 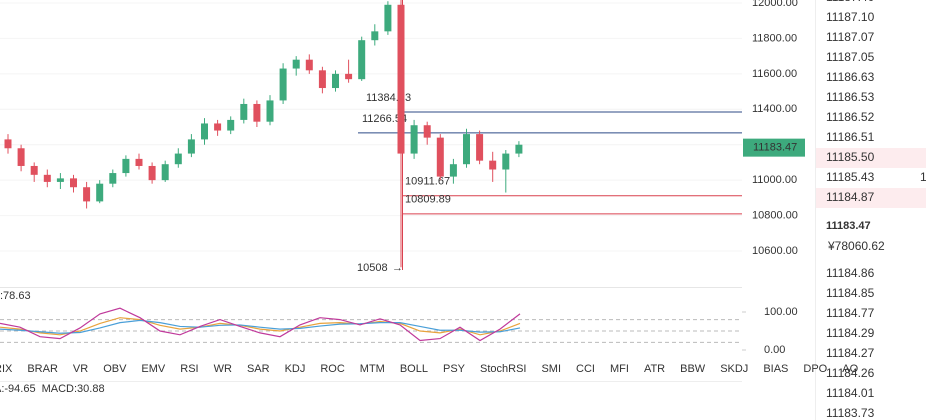 I want to click on indicator-tab: ROC, so click(x=332, y=369).